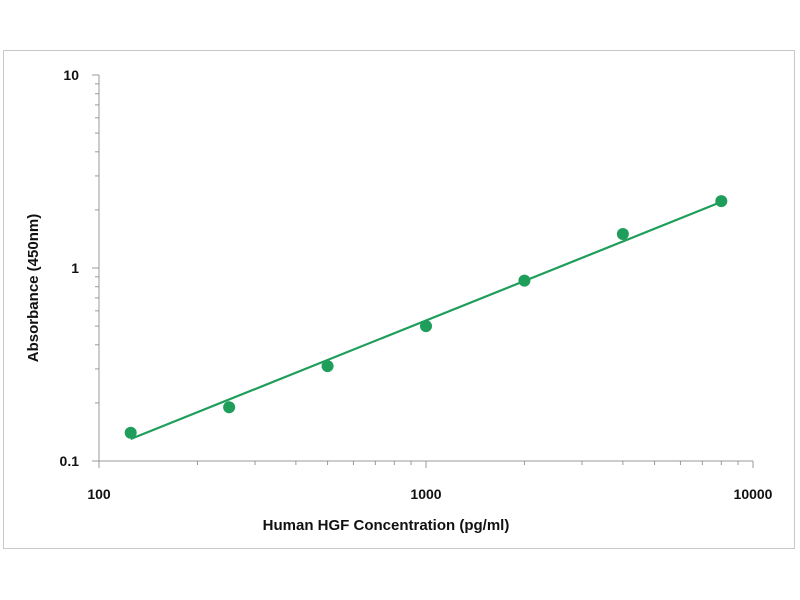 The height and width of the screenshot is (600, 800). I want to click on y-tick-label: 1, so click(75, 268).